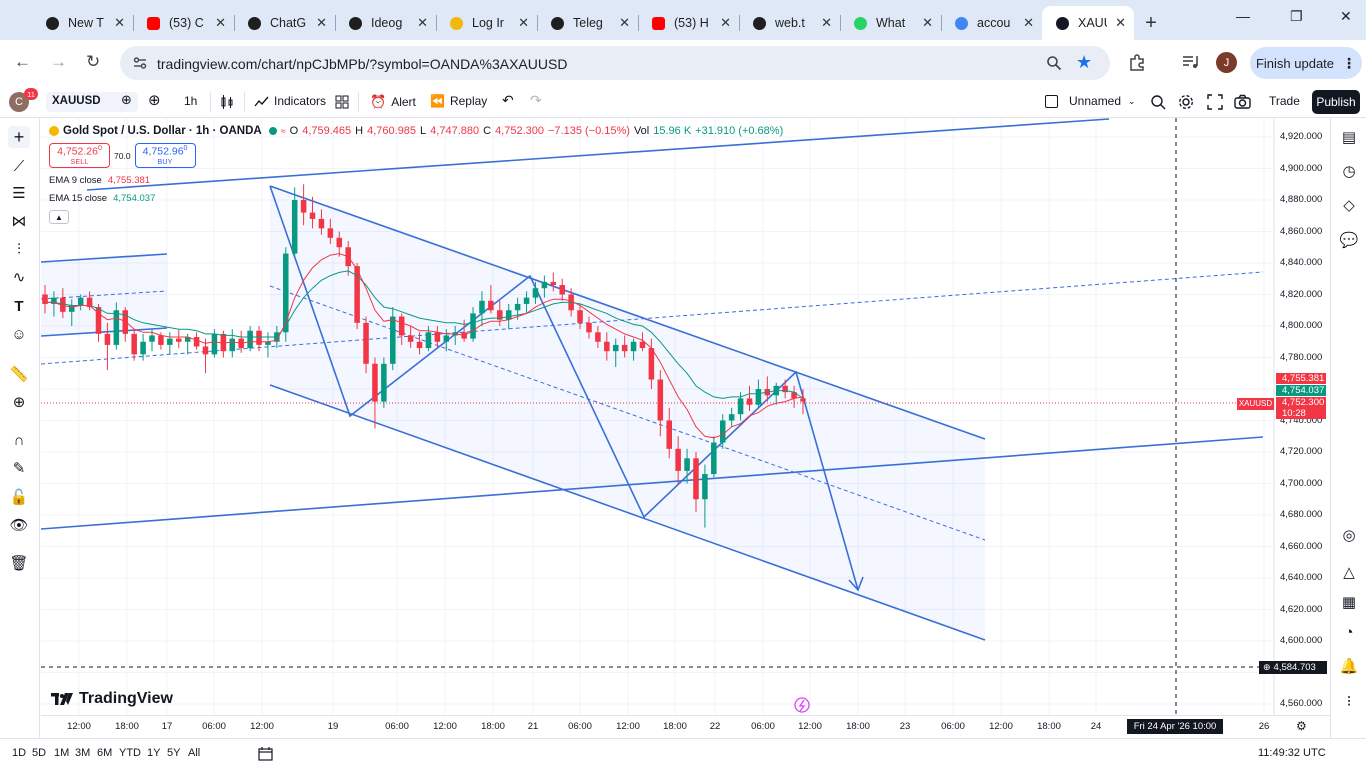  Describe the element at coordinates (1158, 102) in the screenshot. I see `quick-search-icon` at that location.